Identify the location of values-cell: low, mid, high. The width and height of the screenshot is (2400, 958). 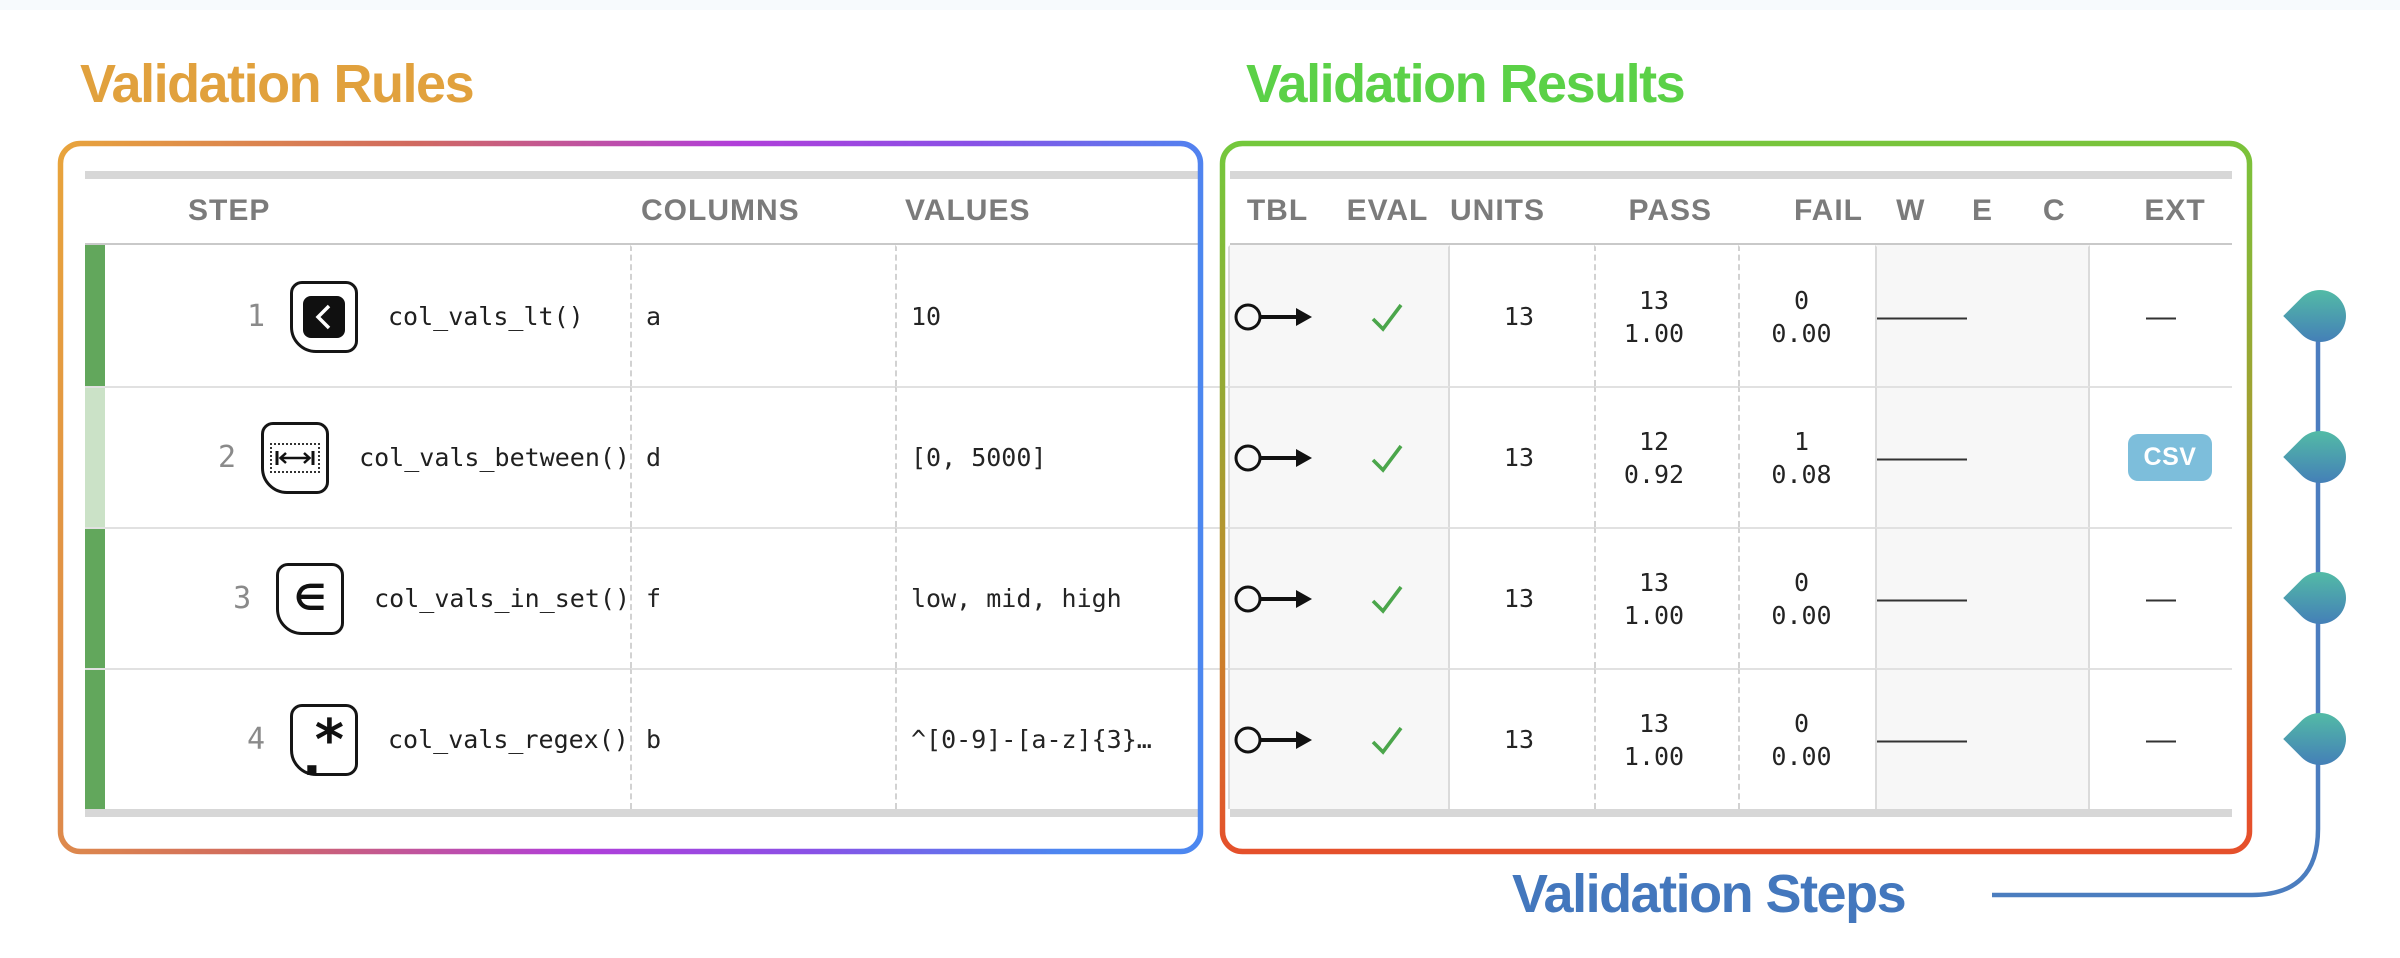
(1047, 597).